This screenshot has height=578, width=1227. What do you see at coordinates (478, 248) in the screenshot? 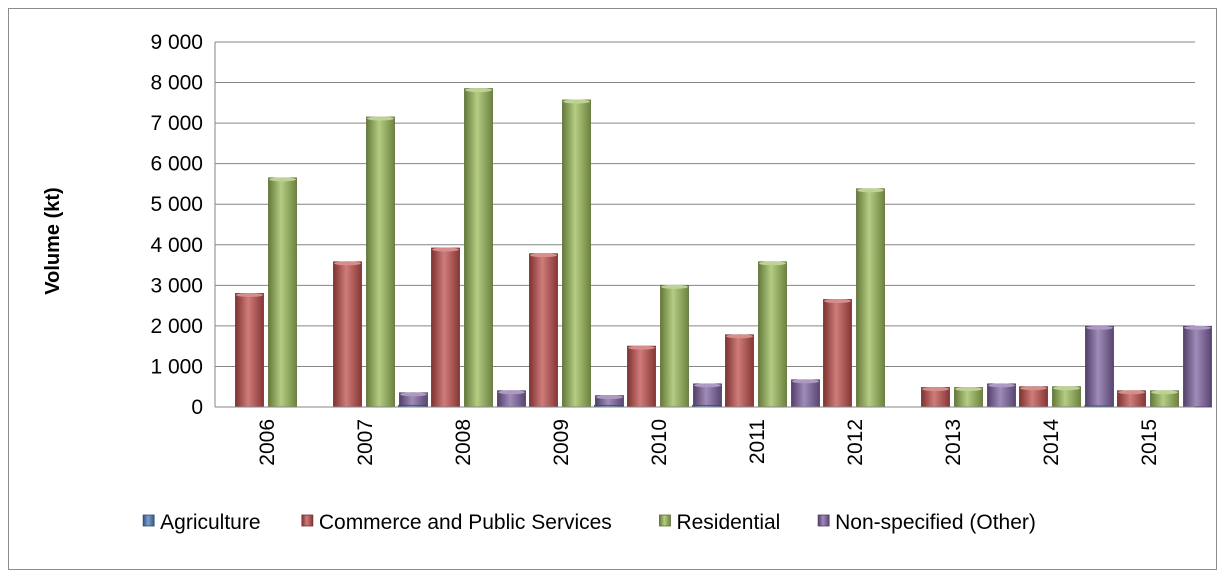
I see `bar-residential-2008` at bounding box center [478, 248].